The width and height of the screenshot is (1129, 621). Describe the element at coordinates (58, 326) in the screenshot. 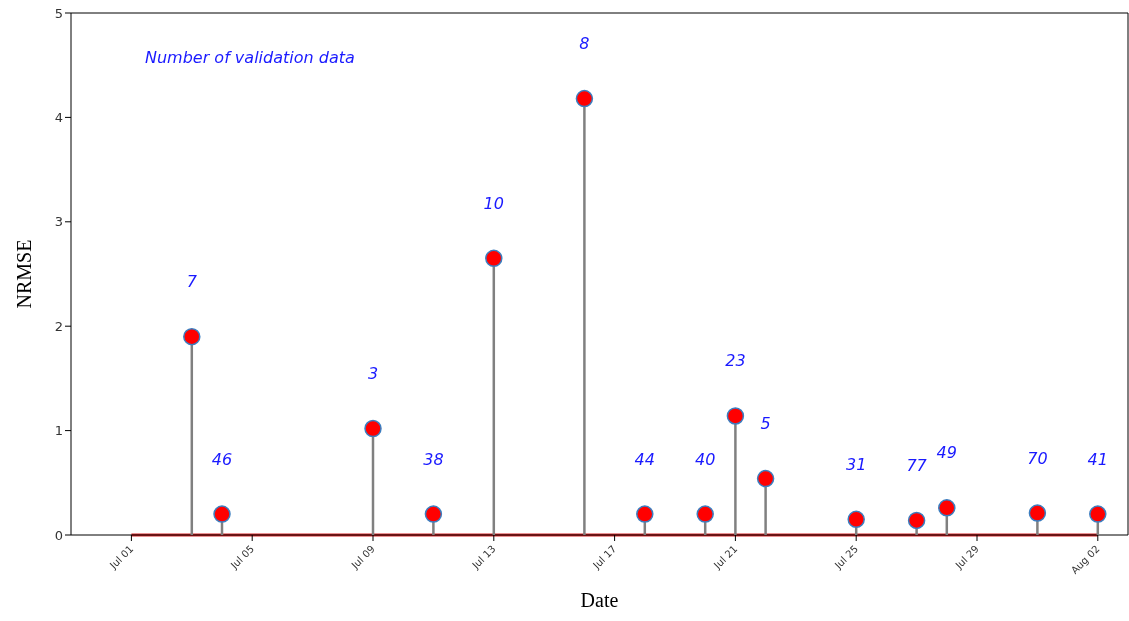

I see `y-tick-label: 2` at that location.